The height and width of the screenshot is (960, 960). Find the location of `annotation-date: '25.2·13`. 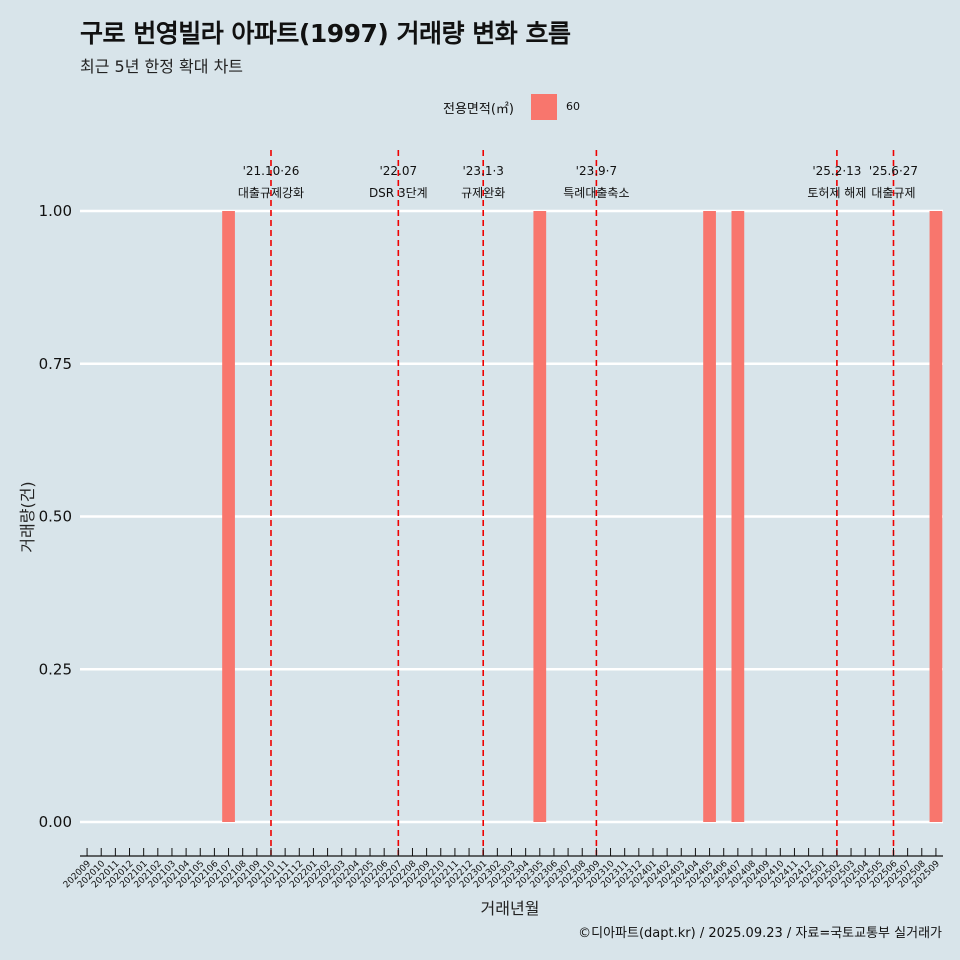

annotation-date: '25.2·13 is located at coordinates (836, 171).